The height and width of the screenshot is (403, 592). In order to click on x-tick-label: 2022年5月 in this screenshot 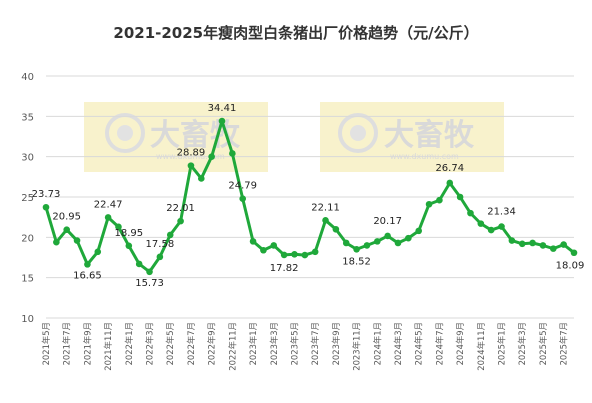, I will do `click(170, 343)`.